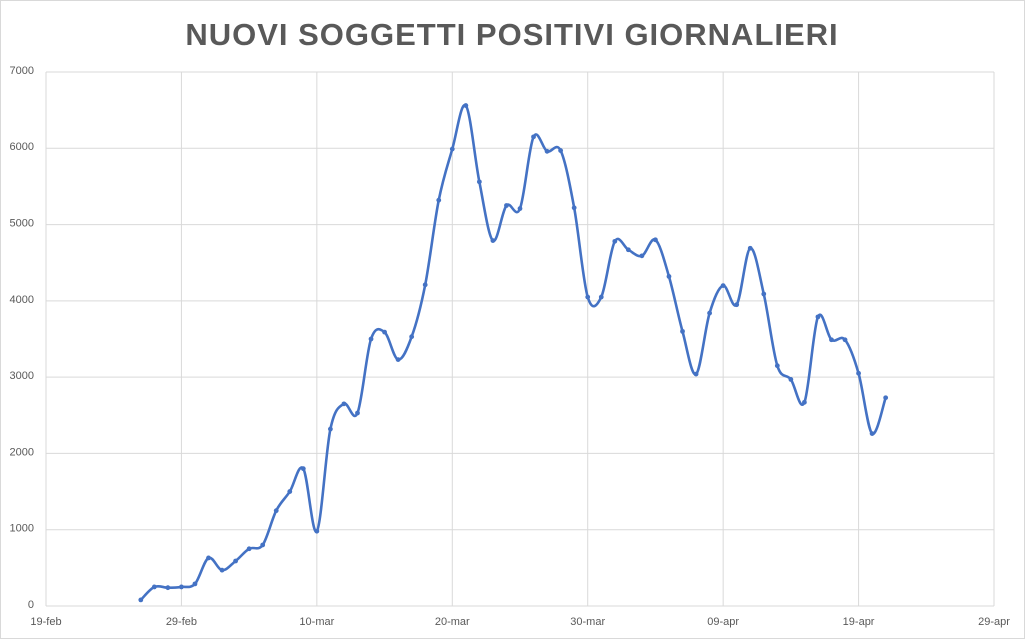 Image resolution: width=1025 pixels, height=639 pixels. I want to click on y-tick-label: 0, so click(31, 605).